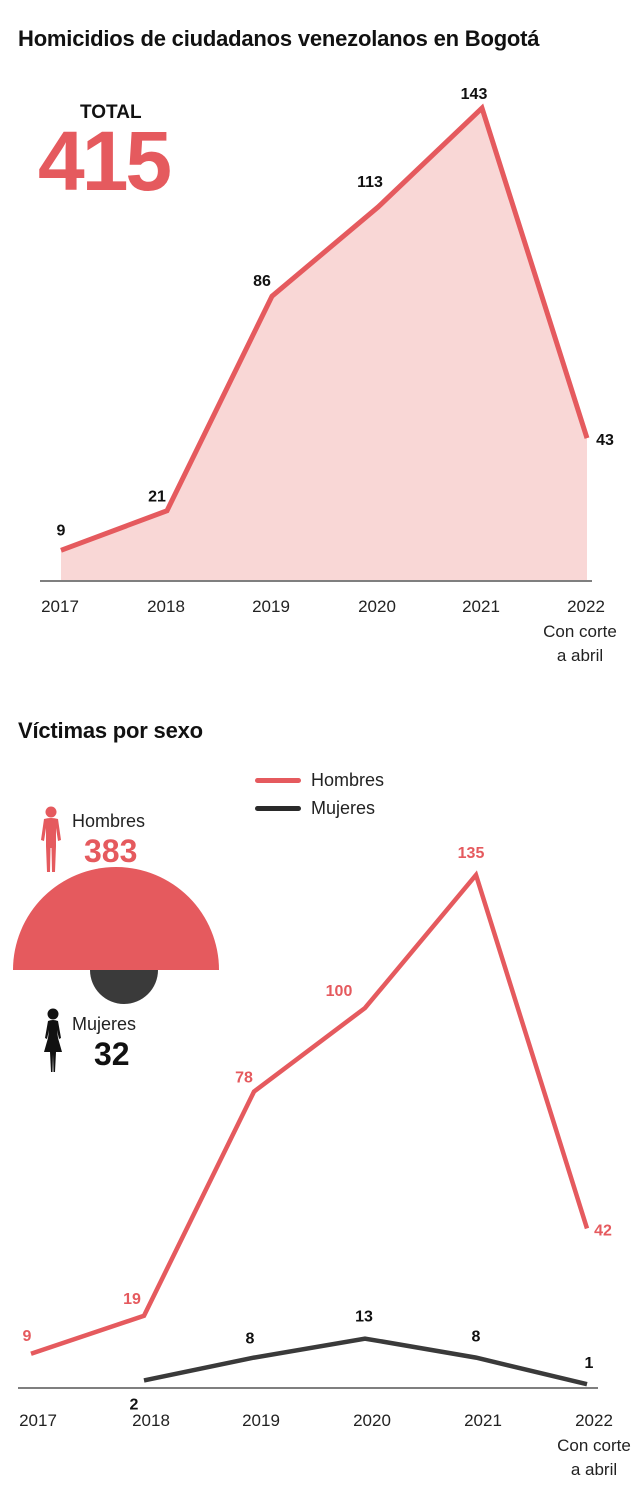 The height and width of the screenshot is (1485, 638). I want to click on data-label: 43, so click(605, 440).